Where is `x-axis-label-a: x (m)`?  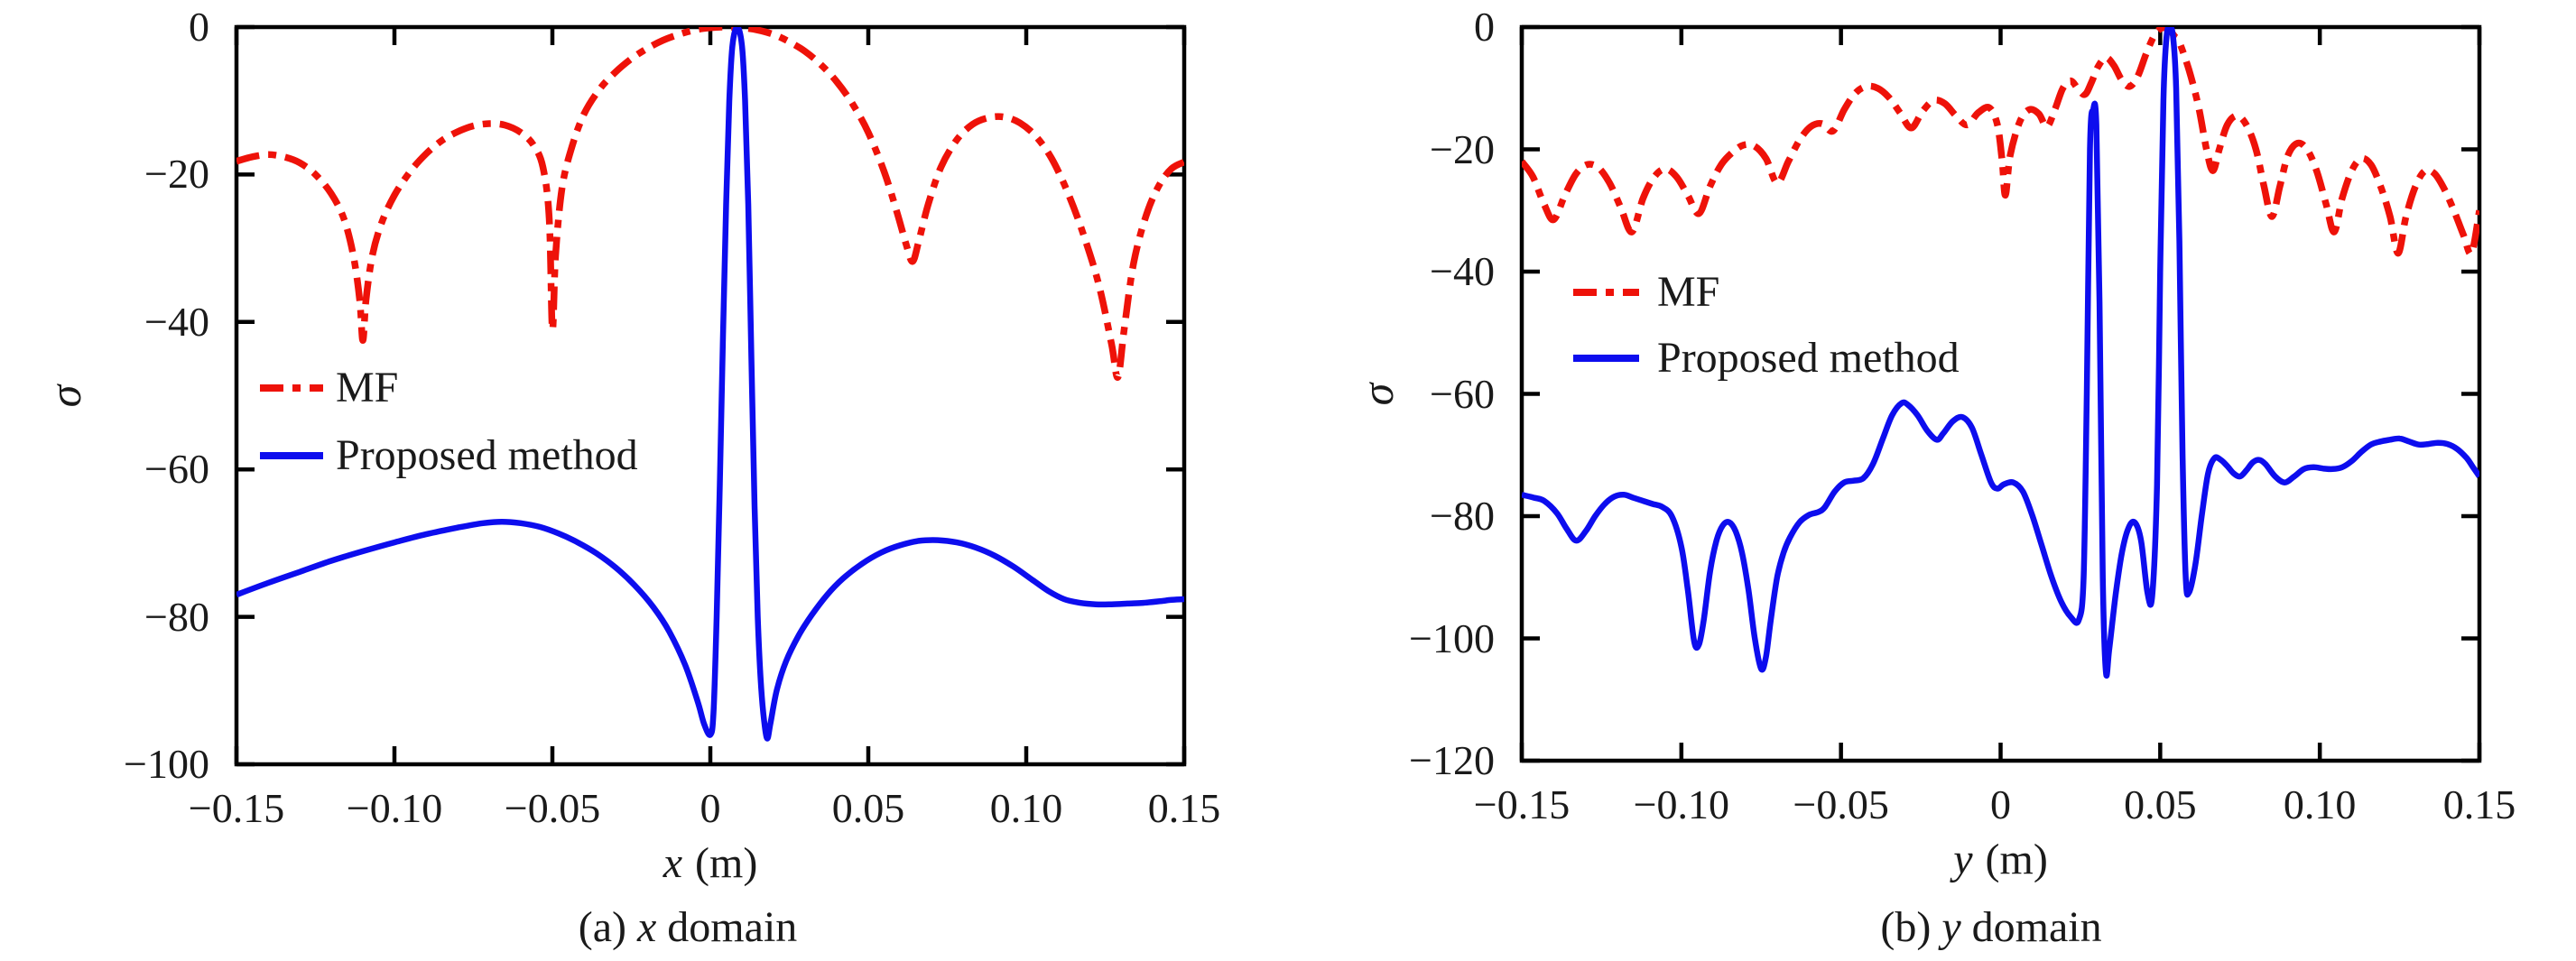
x-axis-label-a: x (m) is located at coordinates (710, 863).